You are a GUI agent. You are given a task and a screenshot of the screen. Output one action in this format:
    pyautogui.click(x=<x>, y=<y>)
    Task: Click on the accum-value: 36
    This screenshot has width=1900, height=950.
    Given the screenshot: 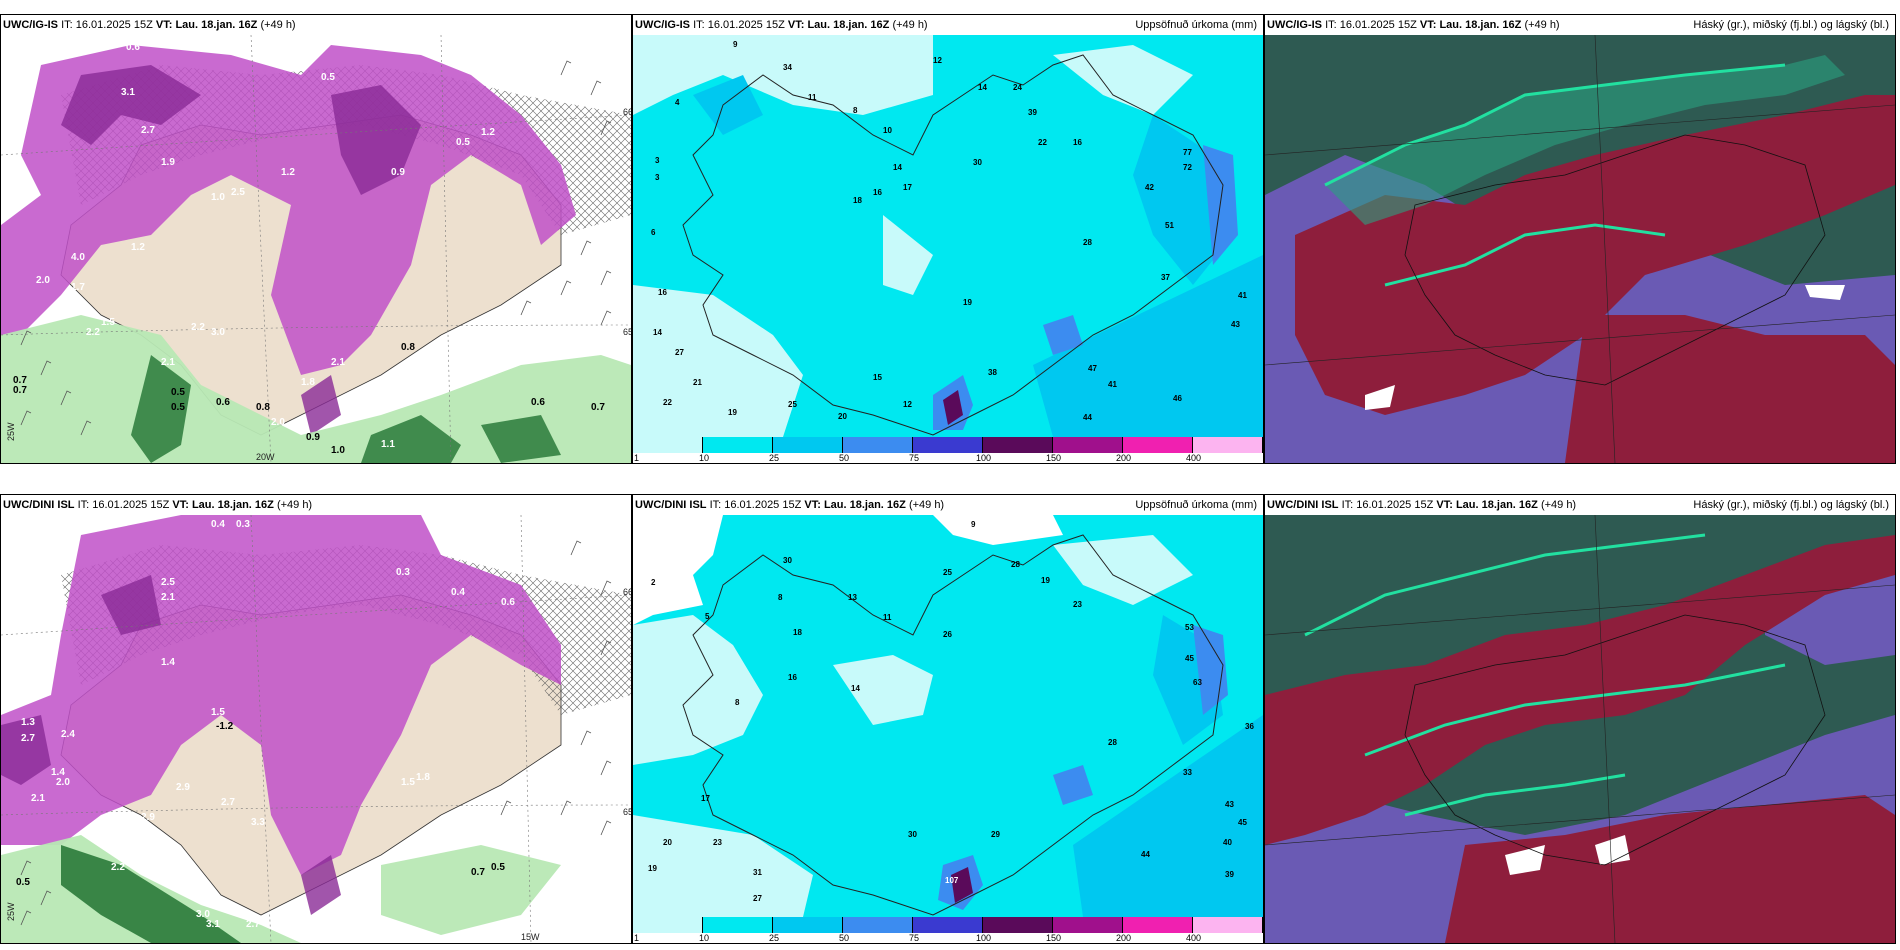 What is the action you would take?
    pyautogui.click(x=1249, y=726)
    